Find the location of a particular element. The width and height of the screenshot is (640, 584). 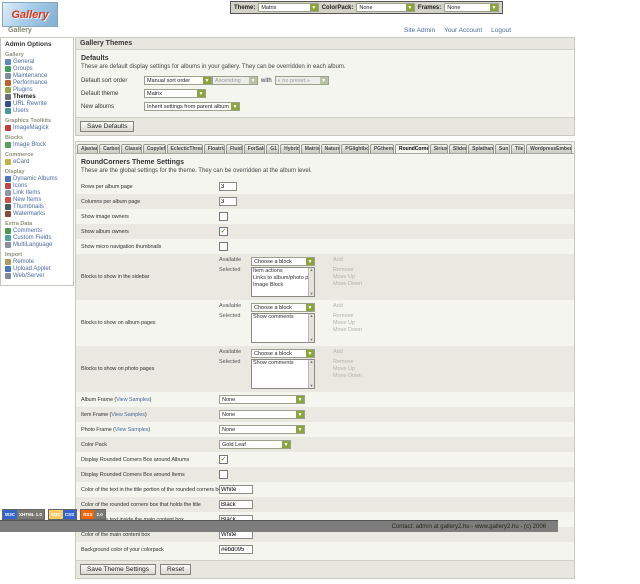

tab-forsale: ForSale is located at coordinates (254, 148).